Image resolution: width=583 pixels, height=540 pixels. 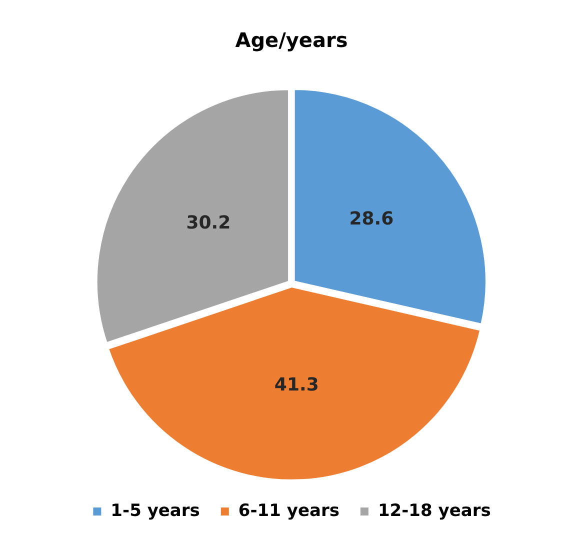 I want to click on data-label: 41.3, so click(x=296, y=385).